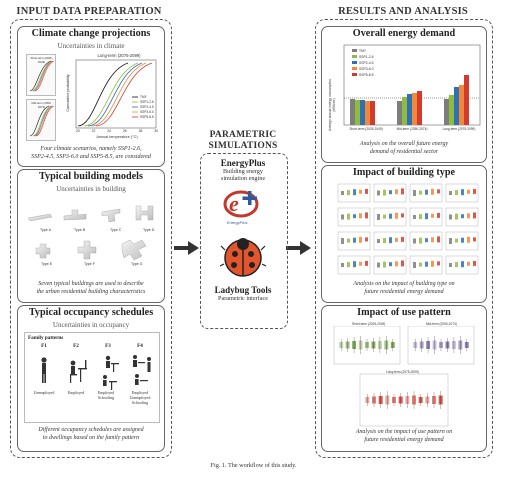 The height and width of the screenshot is (478, 507). I want to click on person-icon, so click(44, 370).